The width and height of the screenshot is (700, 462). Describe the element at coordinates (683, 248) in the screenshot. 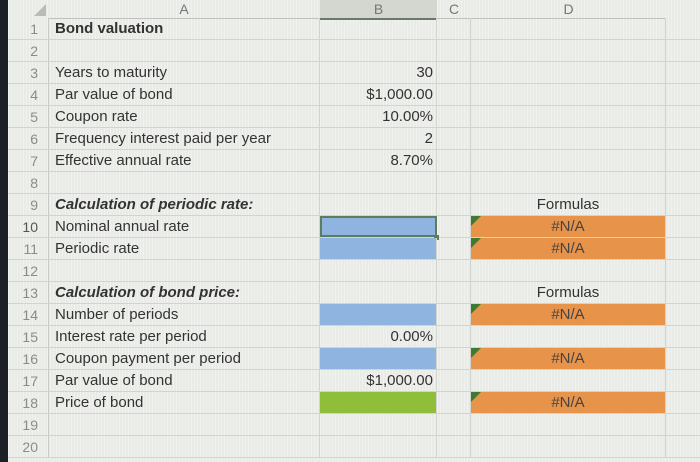

I see `cell-e11` at that location.